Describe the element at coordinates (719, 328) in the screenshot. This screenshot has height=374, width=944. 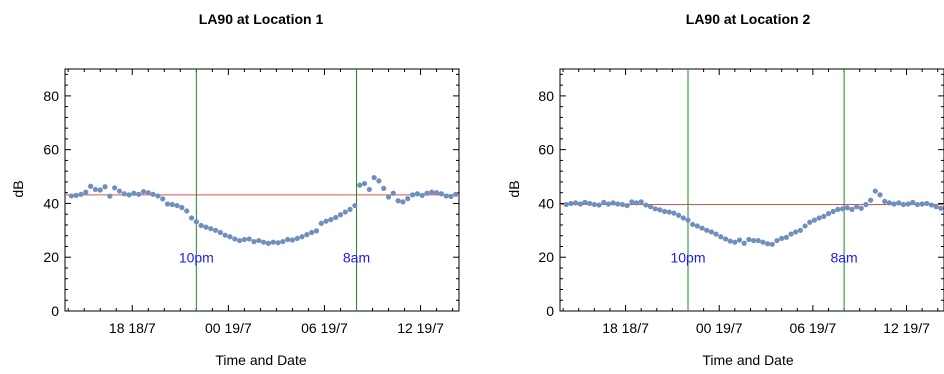
I see `x-tick-label: 00 19/7` at that location.